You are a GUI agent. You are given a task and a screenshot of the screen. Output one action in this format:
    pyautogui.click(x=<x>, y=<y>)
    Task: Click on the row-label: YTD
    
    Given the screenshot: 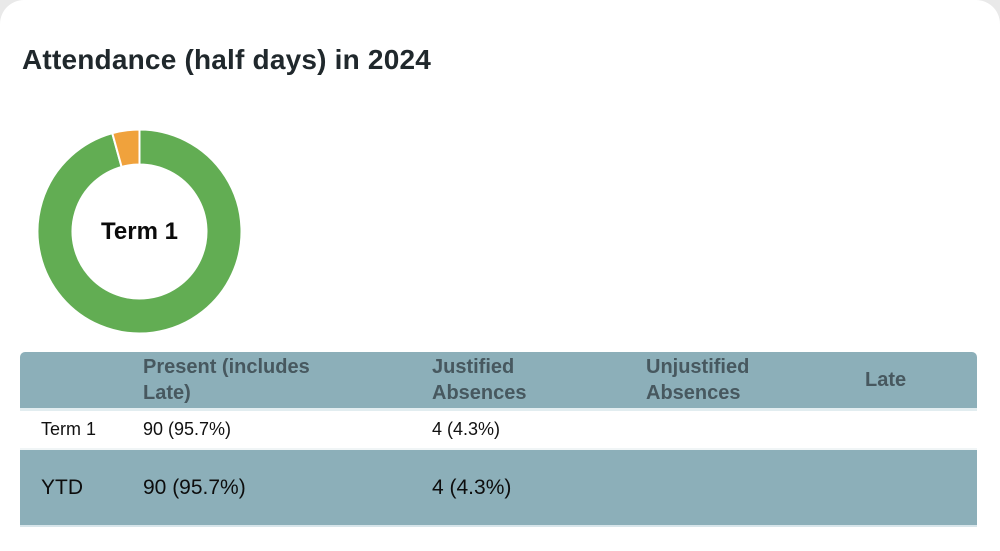 What is the action you would take?
    pyautogui.click(x=78, y=488)
    